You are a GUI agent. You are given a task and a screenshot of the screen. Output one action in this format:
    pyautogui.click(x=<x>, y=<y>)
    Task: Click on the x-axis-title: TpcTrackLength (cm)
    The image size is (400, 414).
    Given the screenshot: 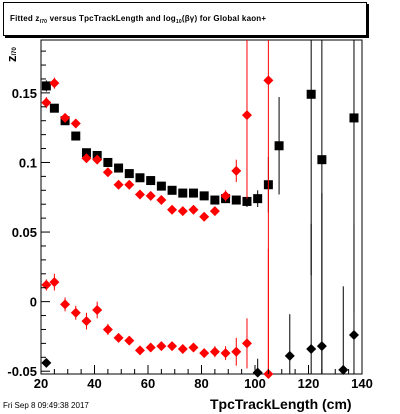 What is the action you would take?
    pyautogui.click(x=281, y=404)
    